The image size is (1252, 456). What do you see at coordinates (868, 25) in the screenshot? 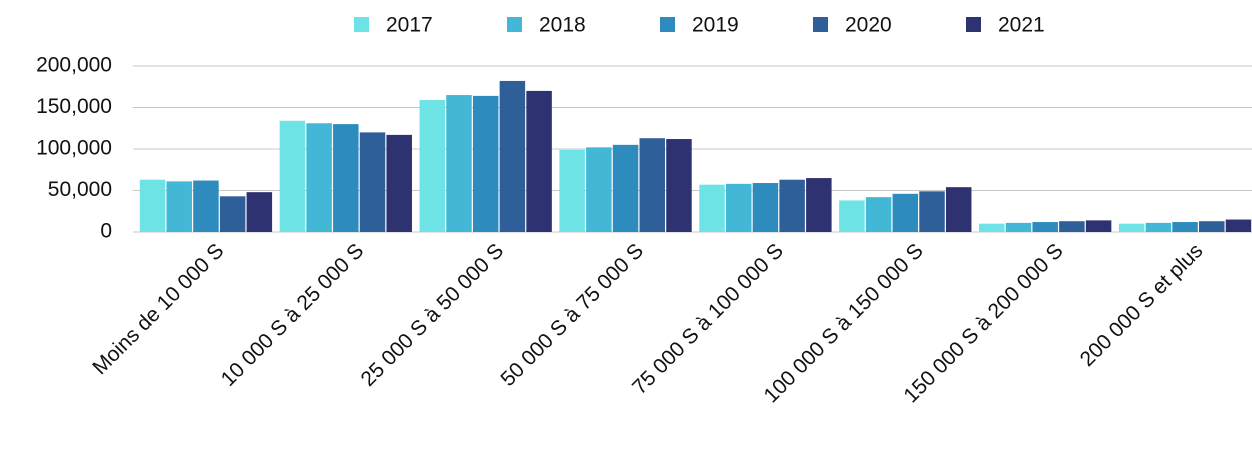
I see `legend-label: 2020` at bounding box center [868, 25].